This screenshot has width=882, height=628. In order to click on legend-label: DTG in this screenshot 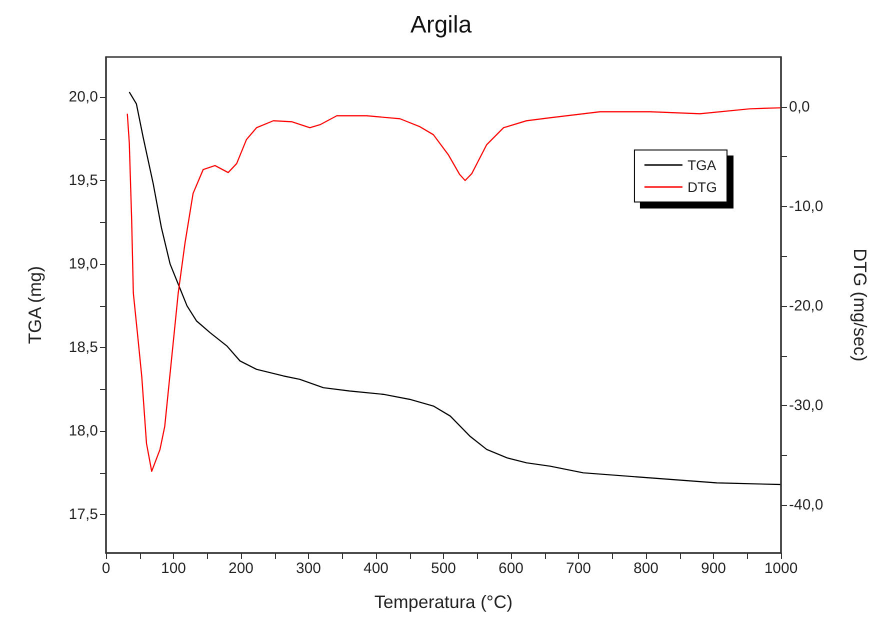, I will do `click(702, 187)`.